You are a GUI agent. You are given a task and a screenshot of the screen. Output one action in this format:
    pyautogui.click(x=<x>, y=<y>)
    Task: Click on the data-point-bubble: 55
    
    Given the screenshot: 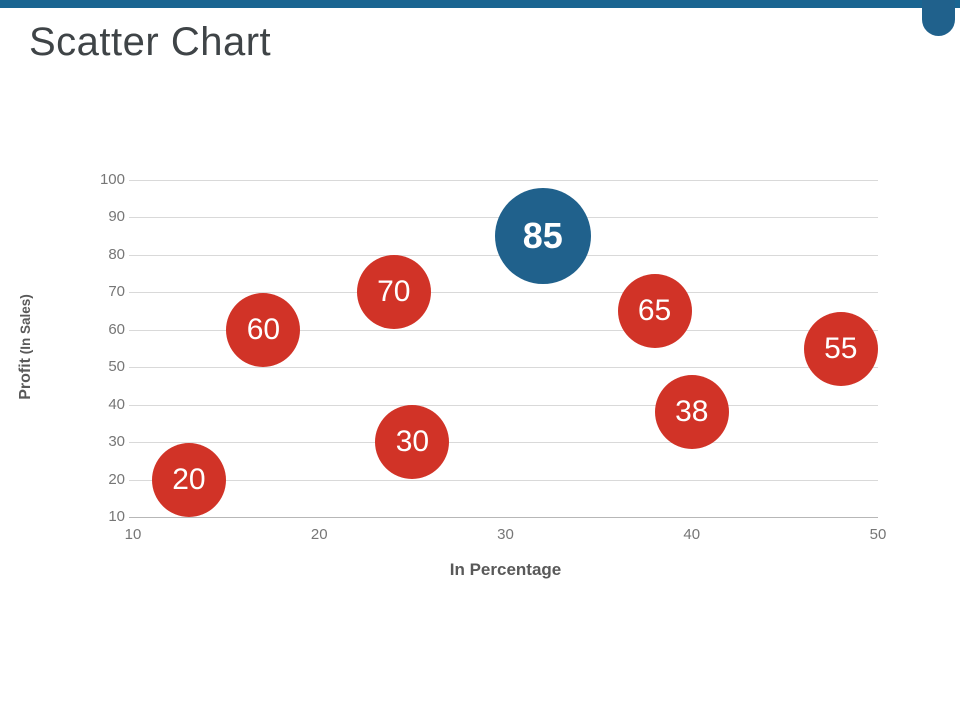 What is the action you would take?
    pyautogui.click(x=840, y=348)
    